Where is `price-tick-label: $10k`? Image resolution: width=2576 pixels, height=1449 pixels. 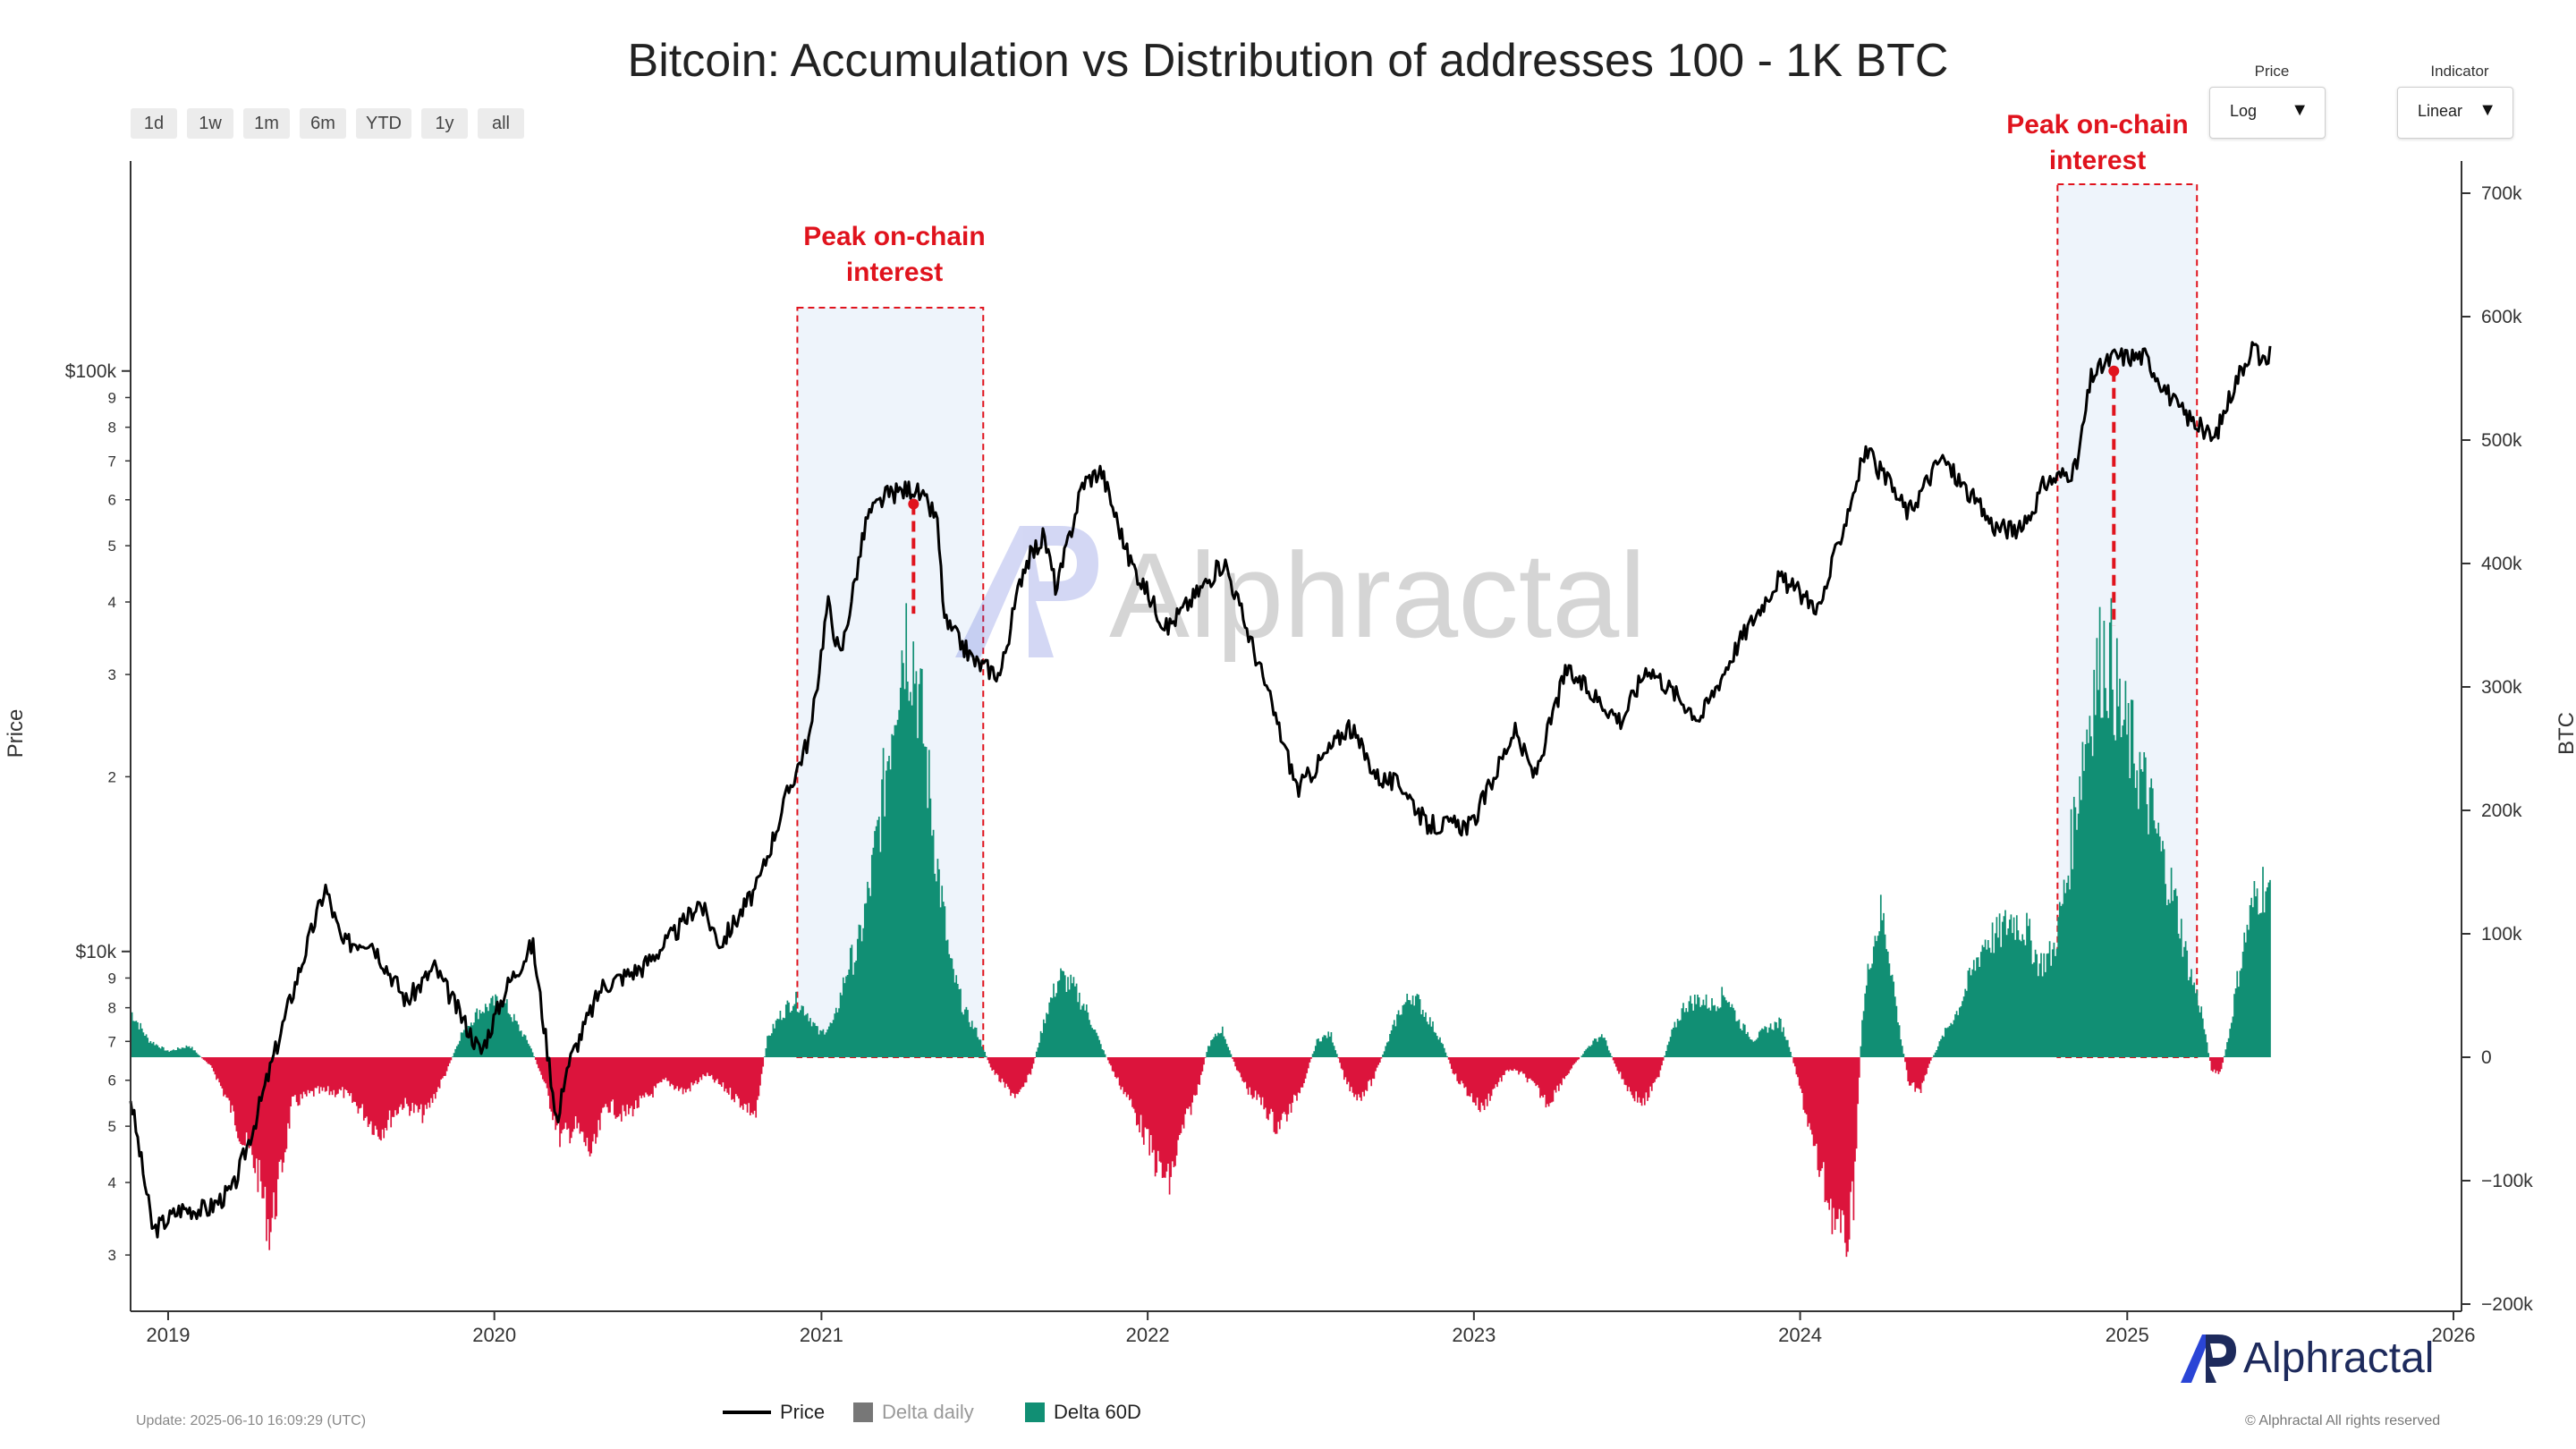
price-tick-label: $10k is located at coordinates (95, 952).